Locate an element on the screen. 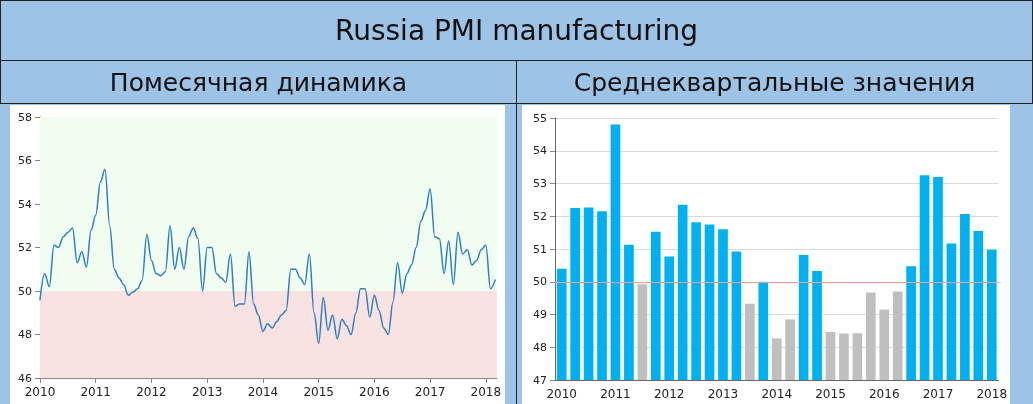 The height and width of the screenshot is (404, 1033). y-tick-label: 47 is located at coordinates (540, 380).